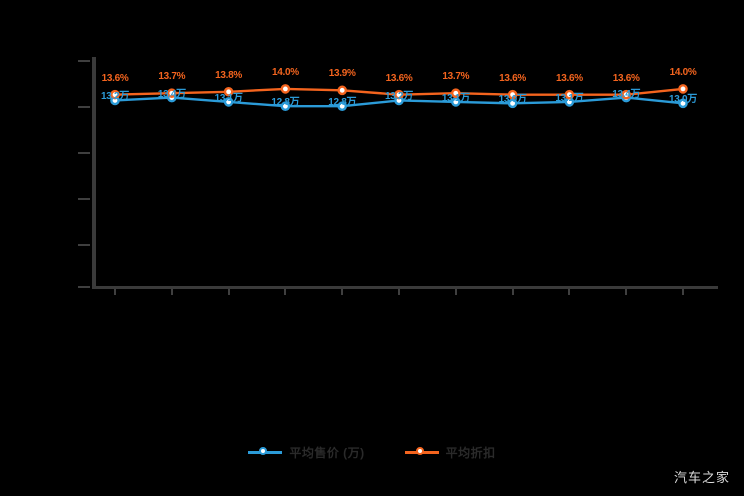 This screenshot has height=496, width=744. Describe the element at coordinates (372, 452) in the screenshot. I see `chart-legend: 平均售价 (万) 平均折扣` at that location.